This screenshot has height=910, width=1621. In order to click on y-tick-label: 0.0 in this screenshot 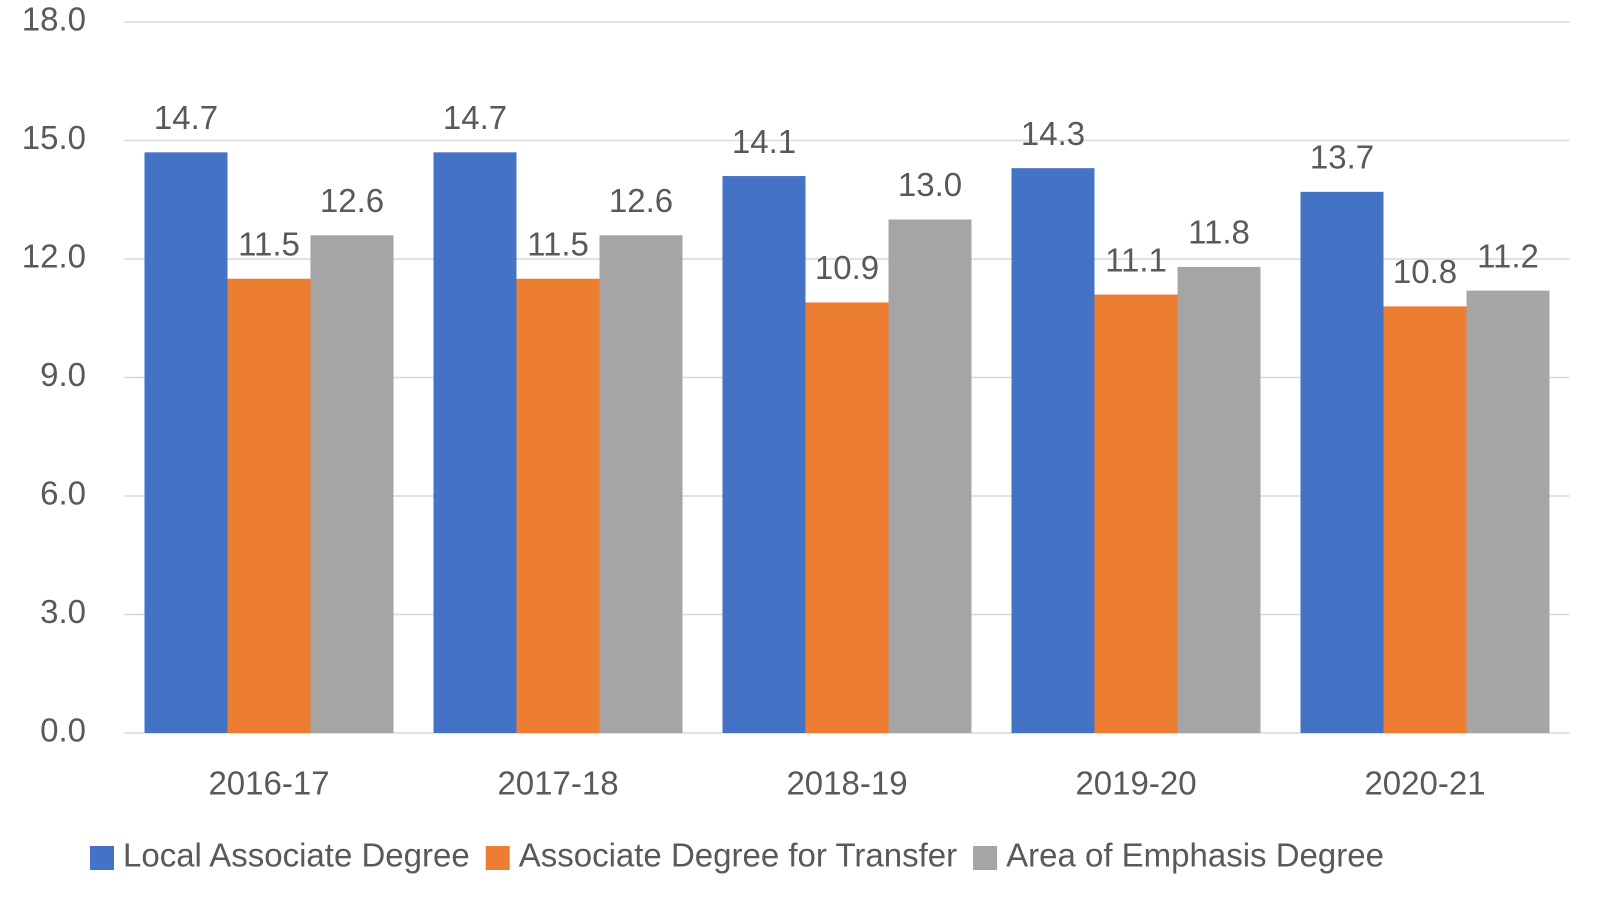, I will do `click(63, 730)`.